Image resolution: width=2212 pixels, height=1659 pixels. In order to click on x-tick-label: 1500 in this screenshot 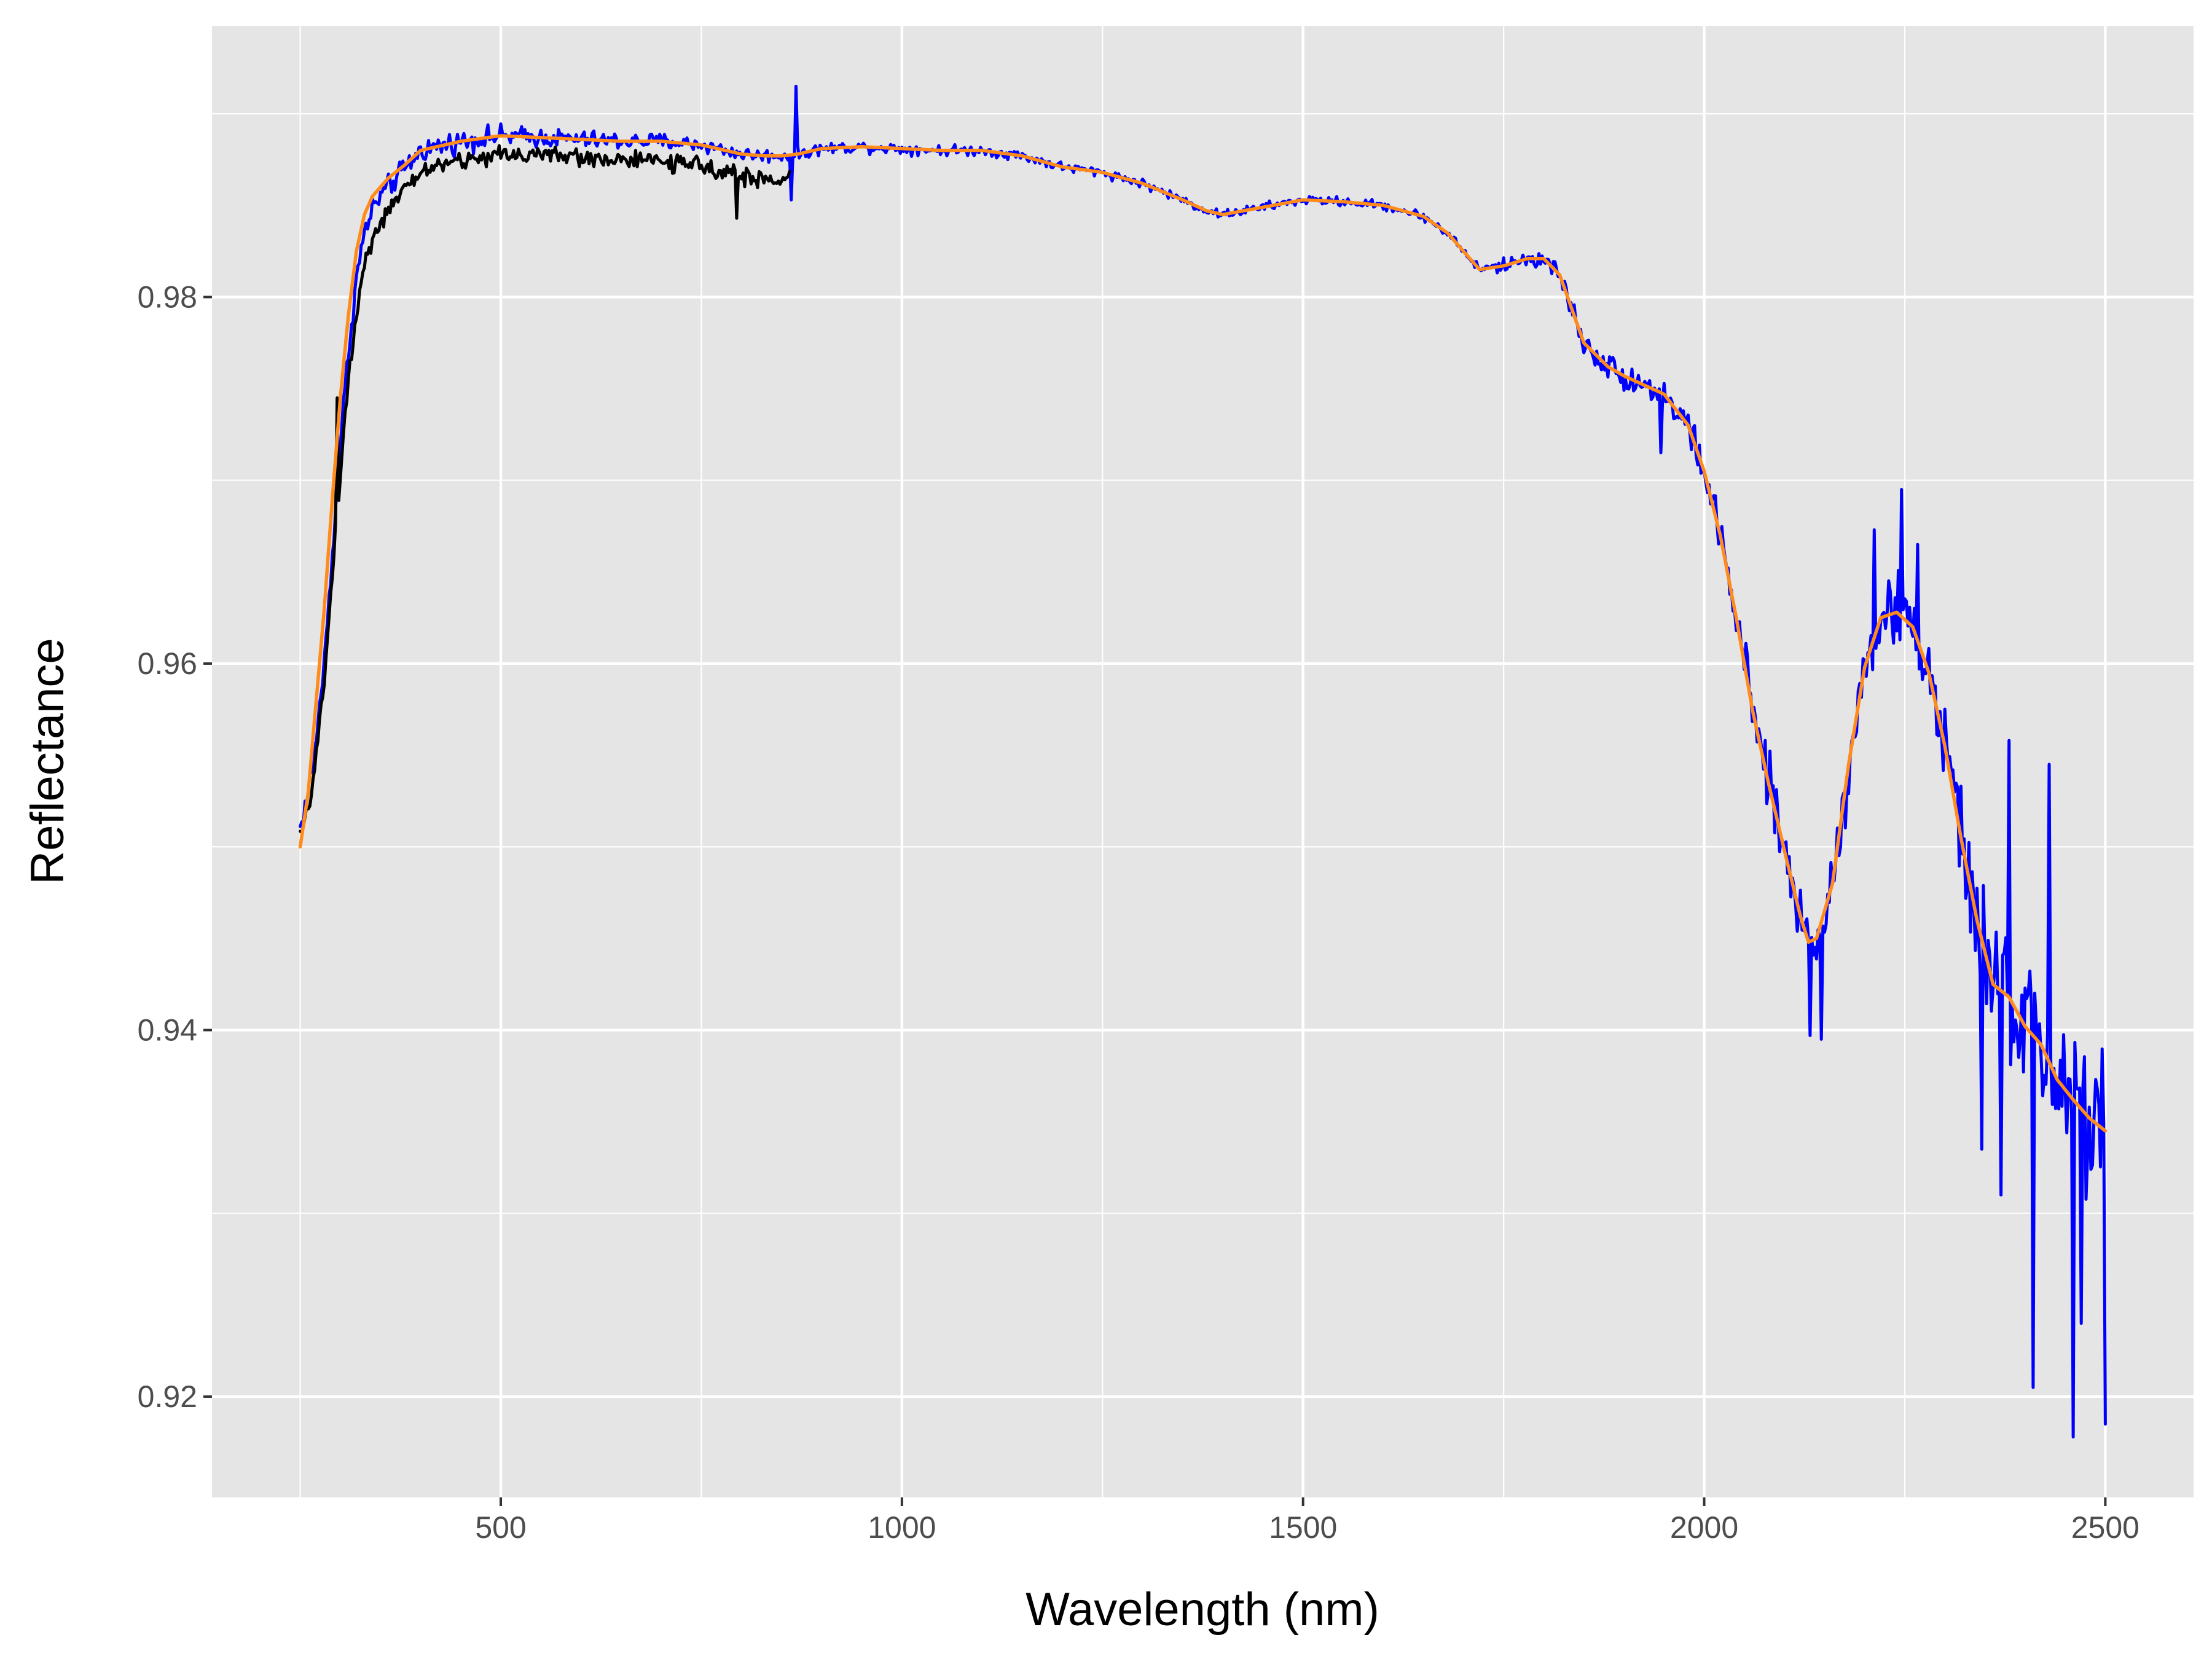, I will do `click(1303, 1527)`.